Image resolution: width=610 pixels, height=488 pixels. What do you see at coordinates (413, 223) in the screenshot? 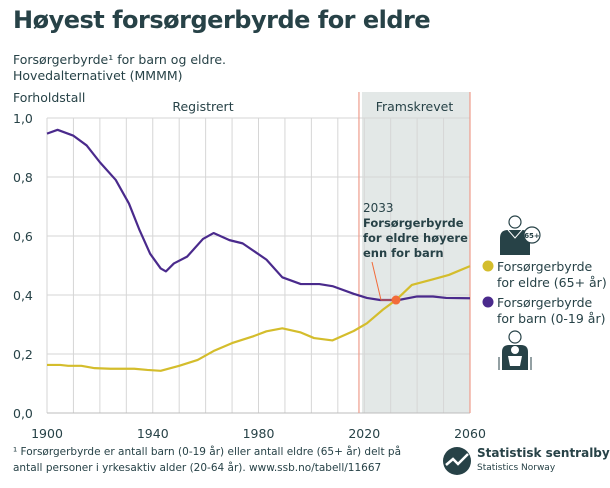
I see `annotation-text-1: Forsørgerbyrde` at bounding box center [413, 223].